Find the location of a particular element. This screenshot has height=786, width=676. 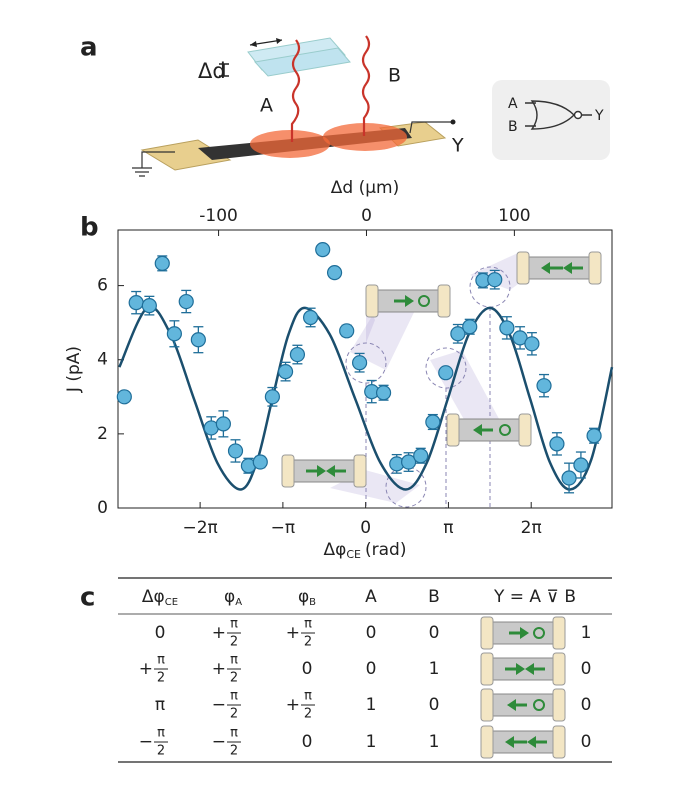

header-sub: CE is located at coordinates (171, 602).